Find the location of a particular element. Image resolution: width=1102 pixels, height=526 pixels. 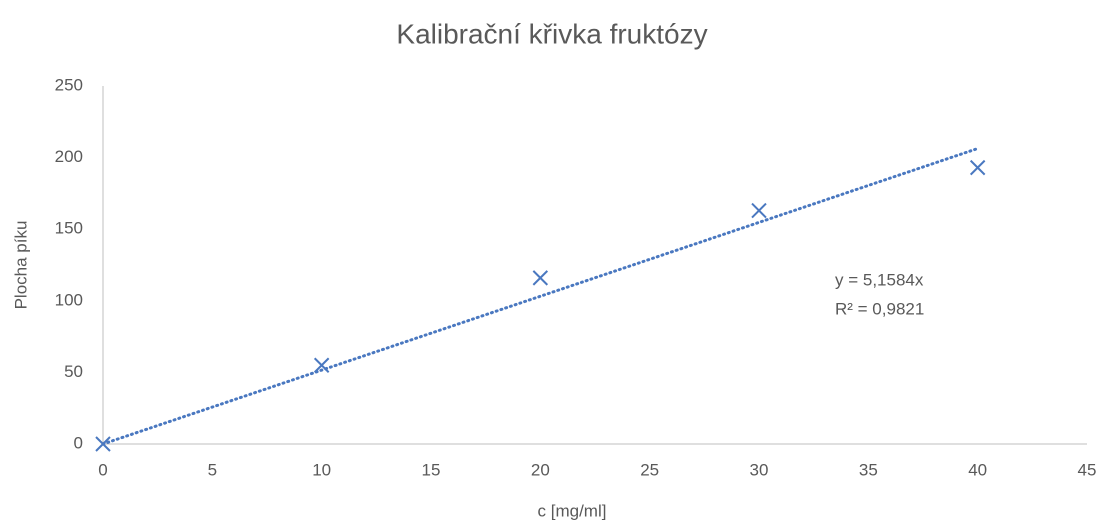

x-tick-label: 0 is located at coordinates (102, 469).